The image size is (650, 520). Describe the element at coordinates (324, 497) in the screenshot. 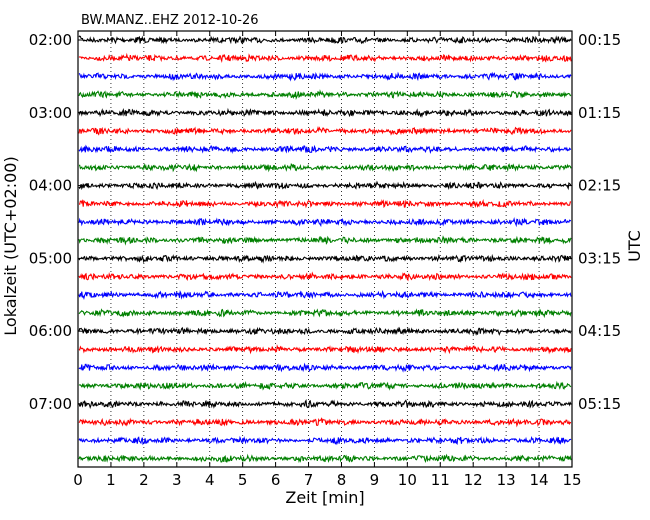

I see `x-axis-label: Zeit [min]` at that location.